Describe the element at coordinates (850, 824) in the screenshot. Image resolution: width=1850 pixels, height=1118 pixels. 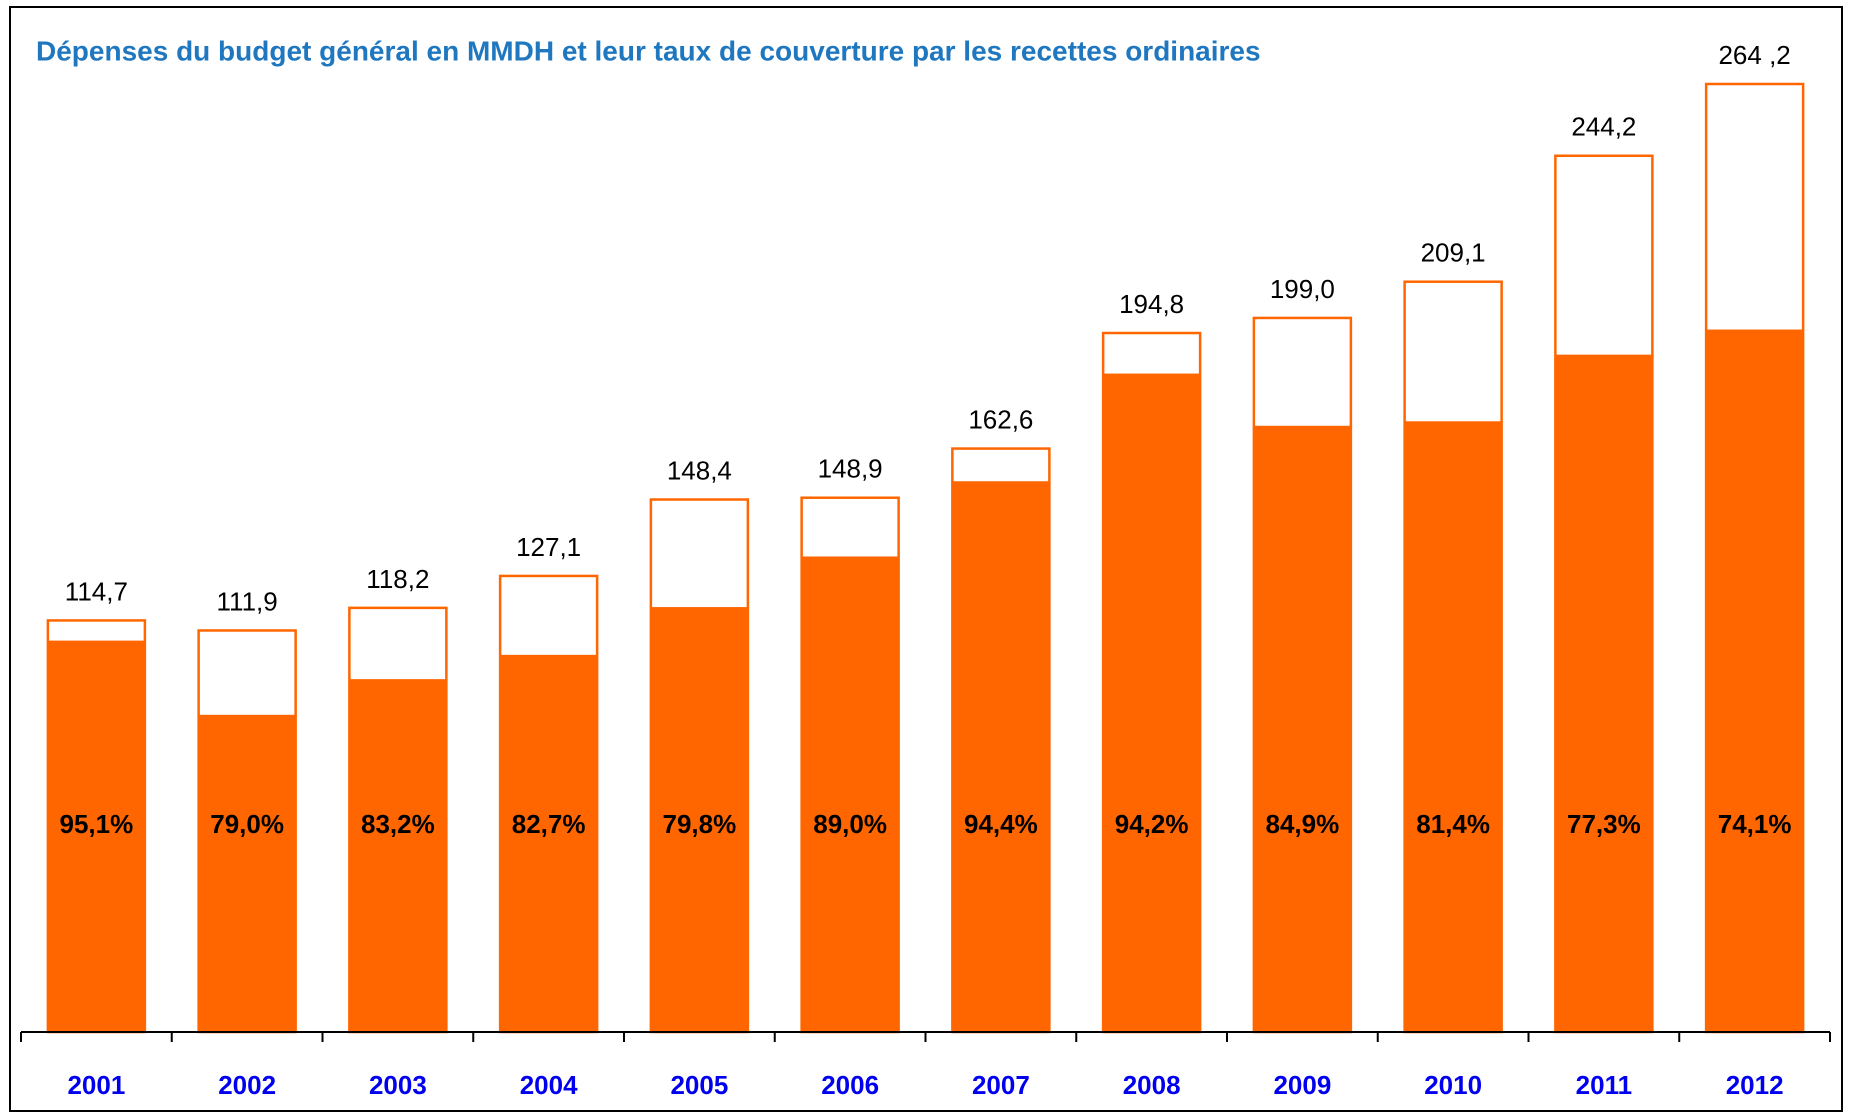
I see `coverage-label: 89,0%` at that location.